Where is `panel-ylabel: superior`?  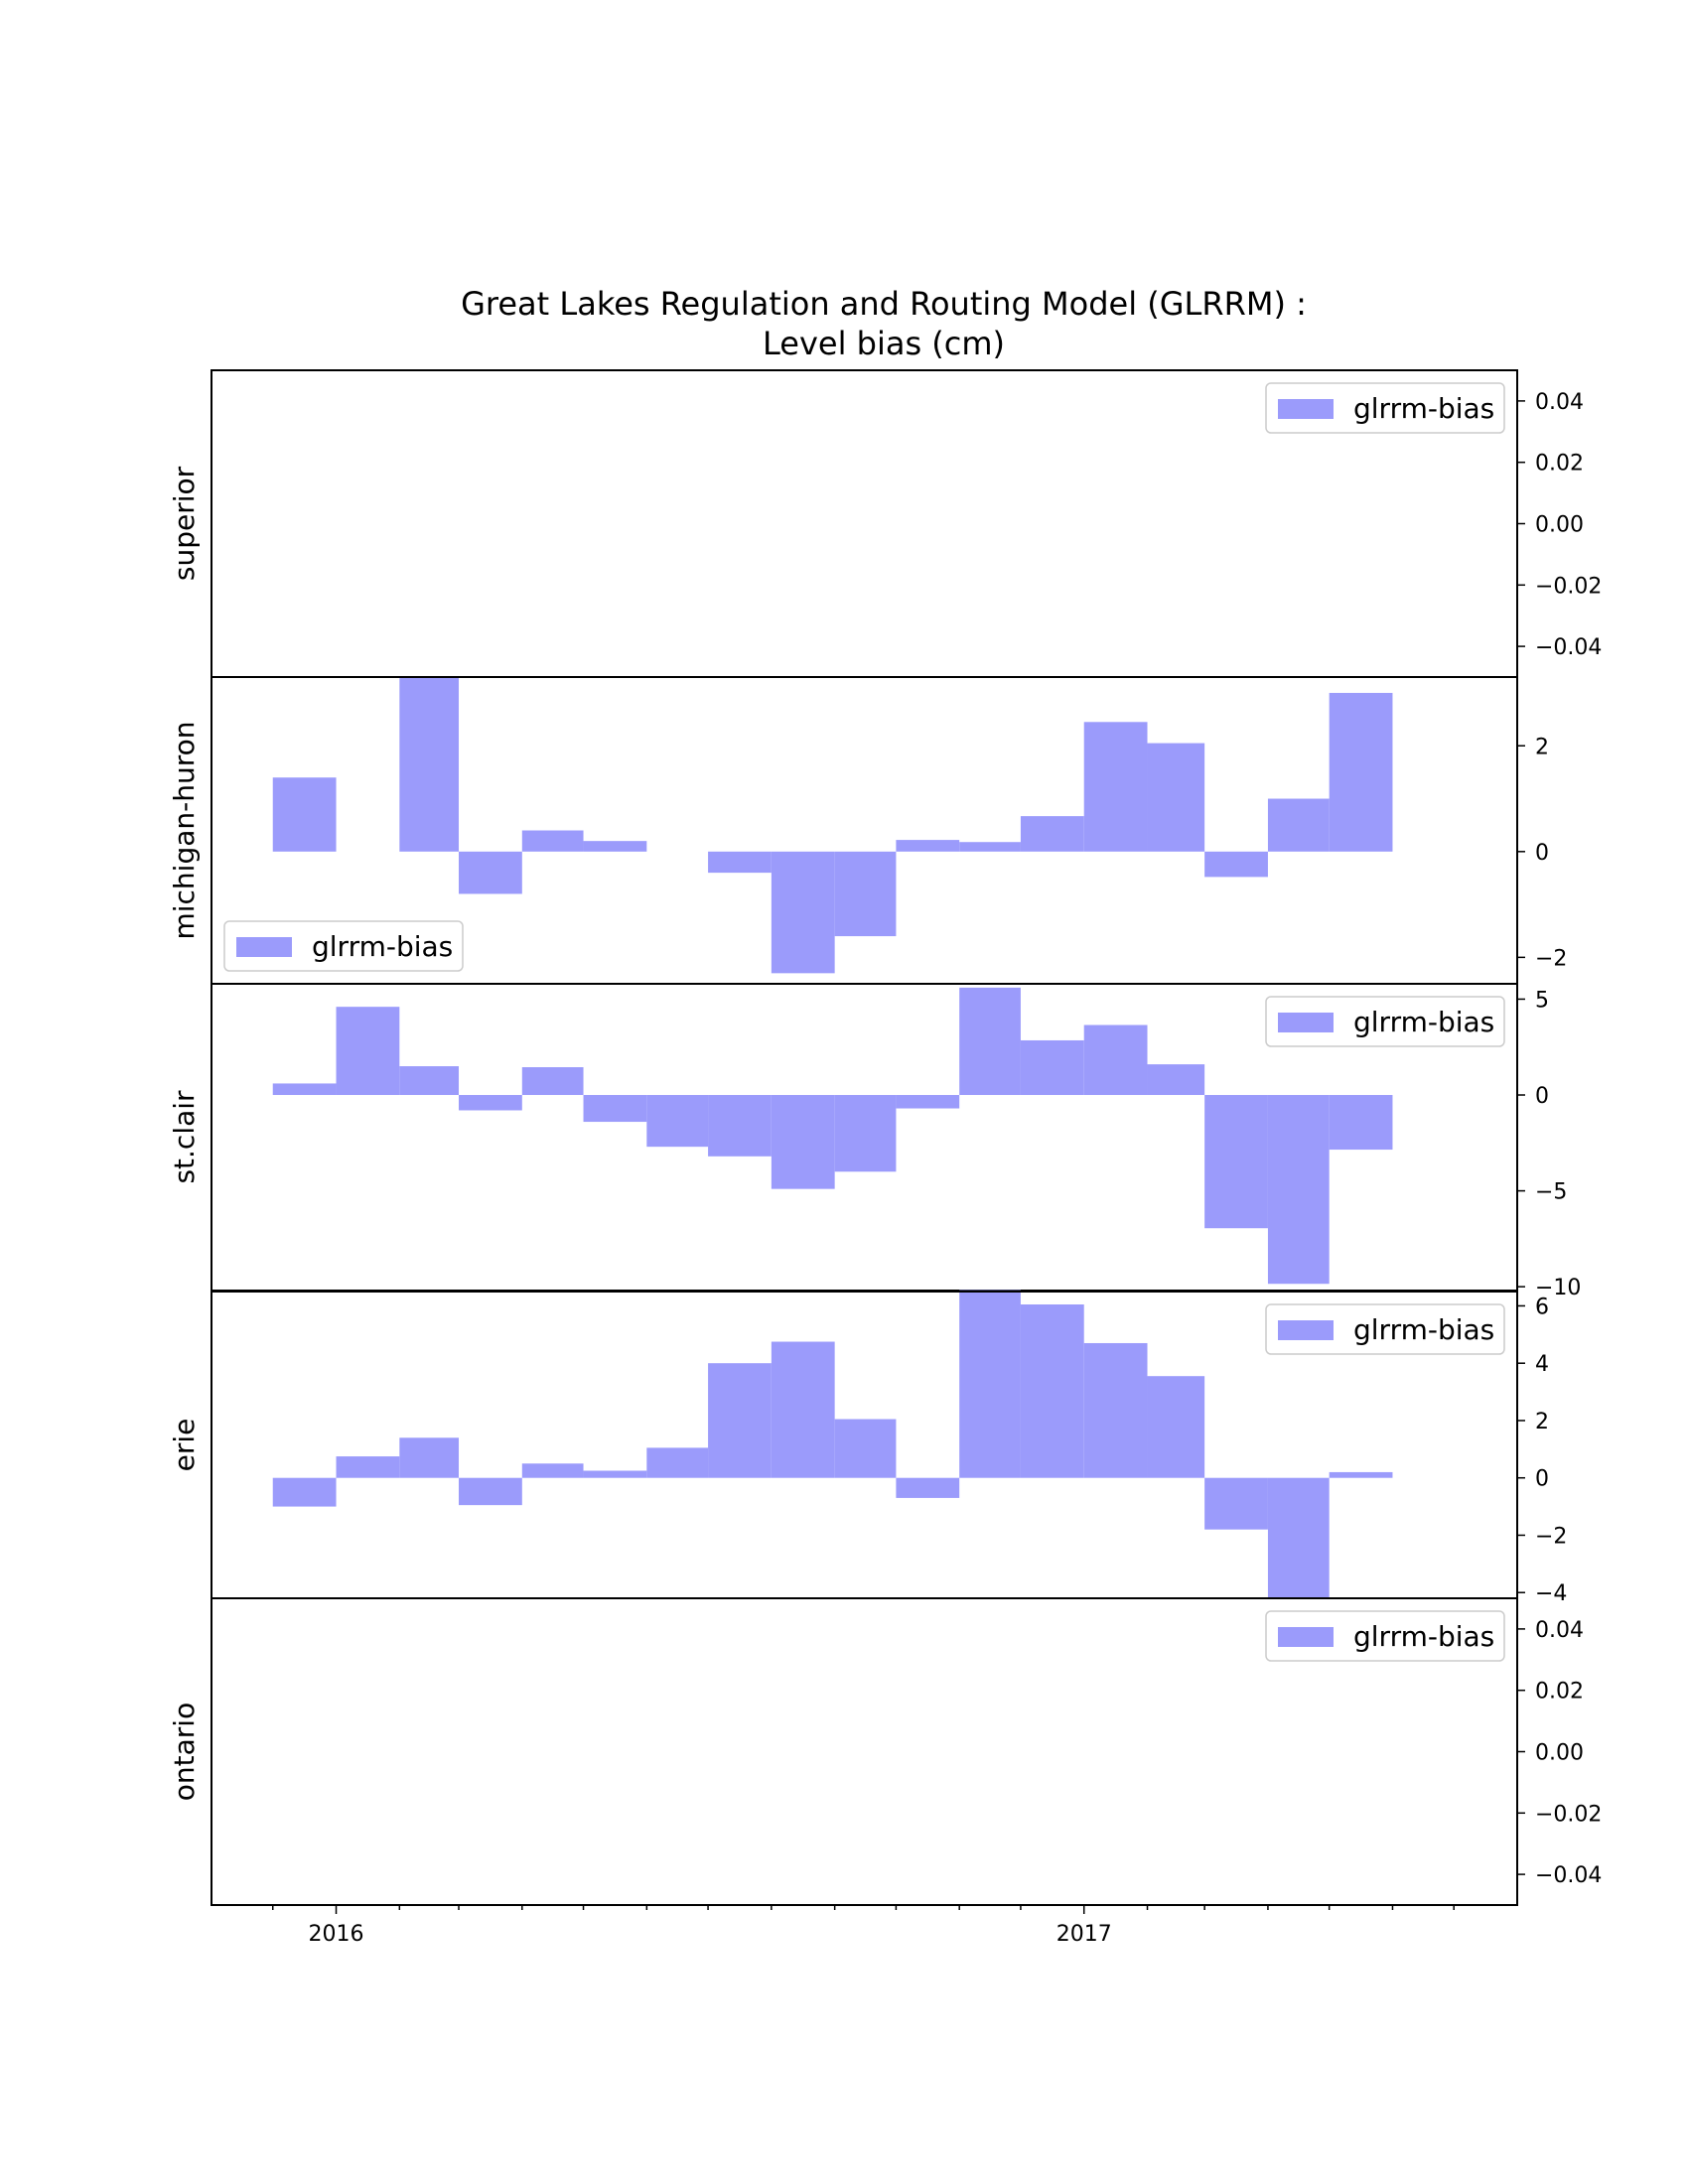
panel-ylabel: superior is located at coordinates (184, 523).